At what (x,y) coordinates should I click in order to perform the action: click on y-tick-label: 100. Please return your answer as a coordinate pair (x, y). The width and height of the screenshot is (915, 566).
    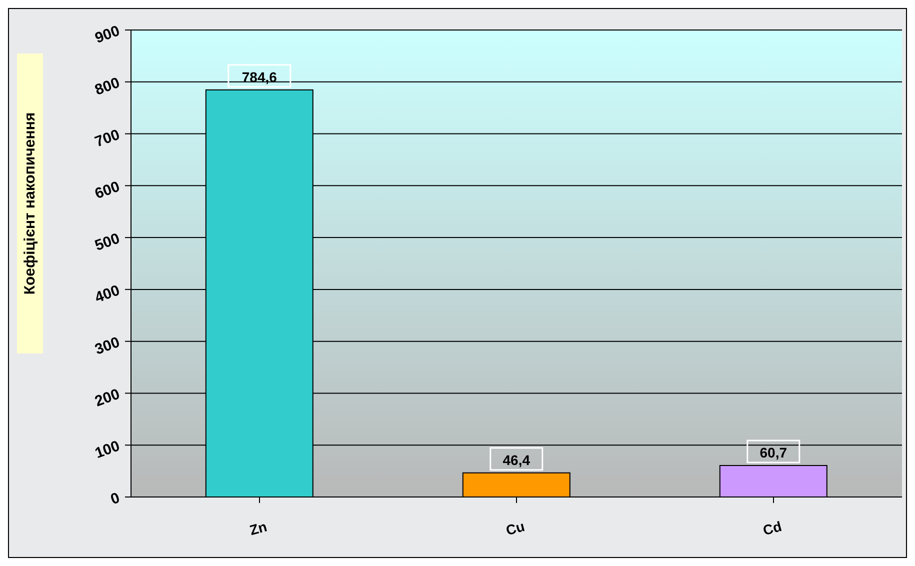
    Looking at the image, I should click on (107, 450).